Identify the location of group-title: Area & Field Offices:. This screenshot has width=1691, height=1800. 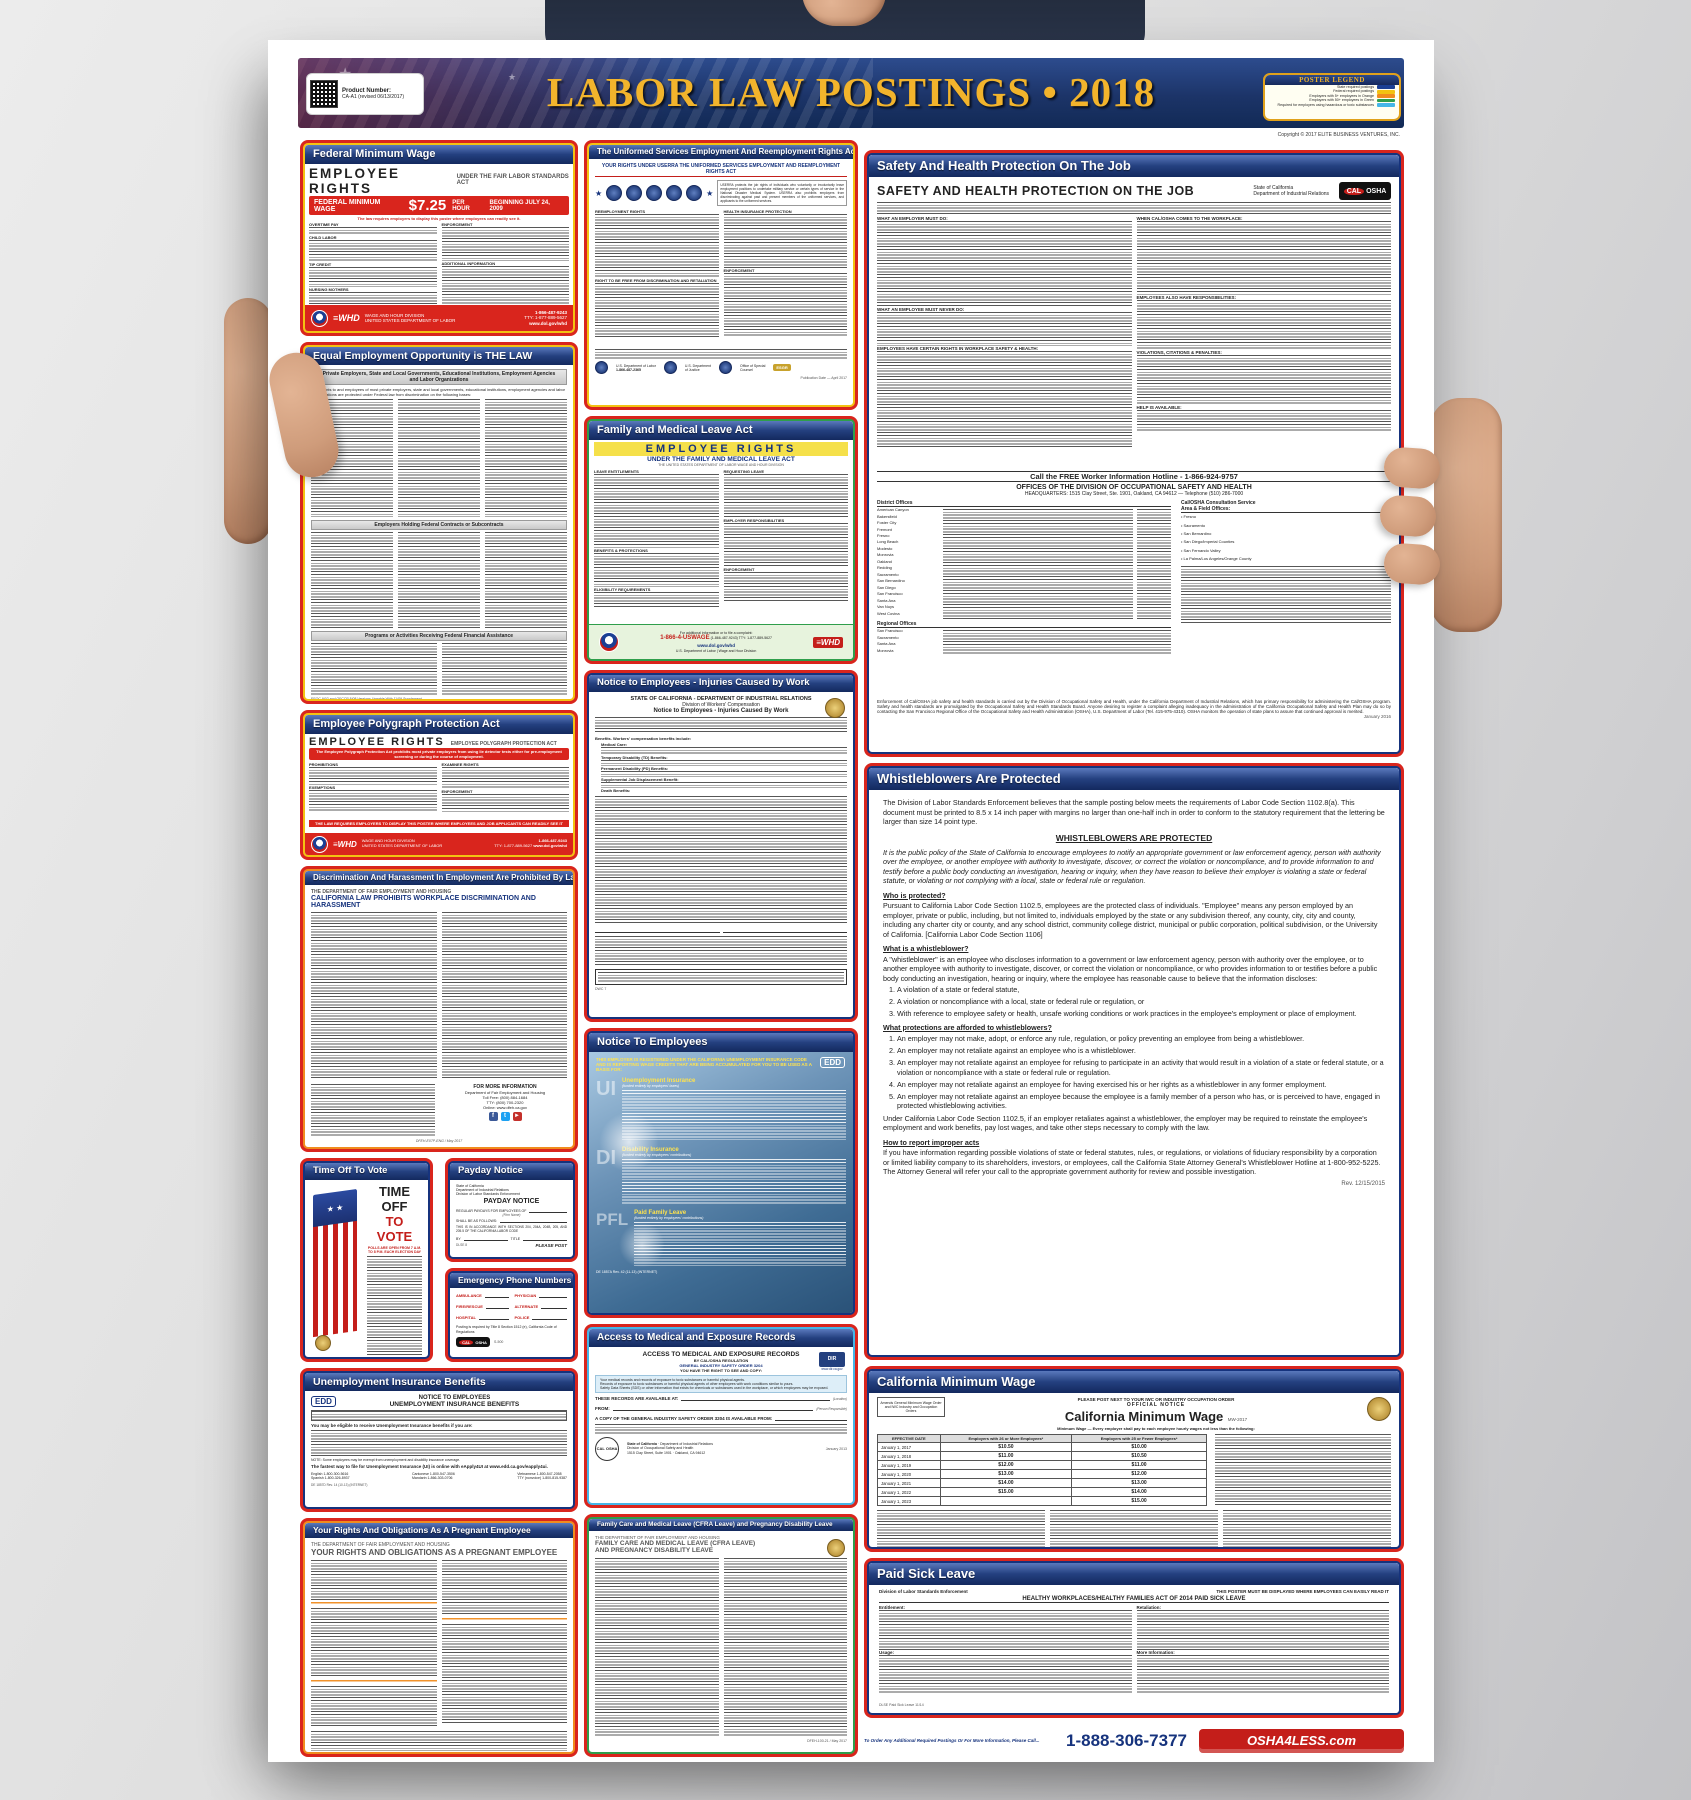
(1286, 510).